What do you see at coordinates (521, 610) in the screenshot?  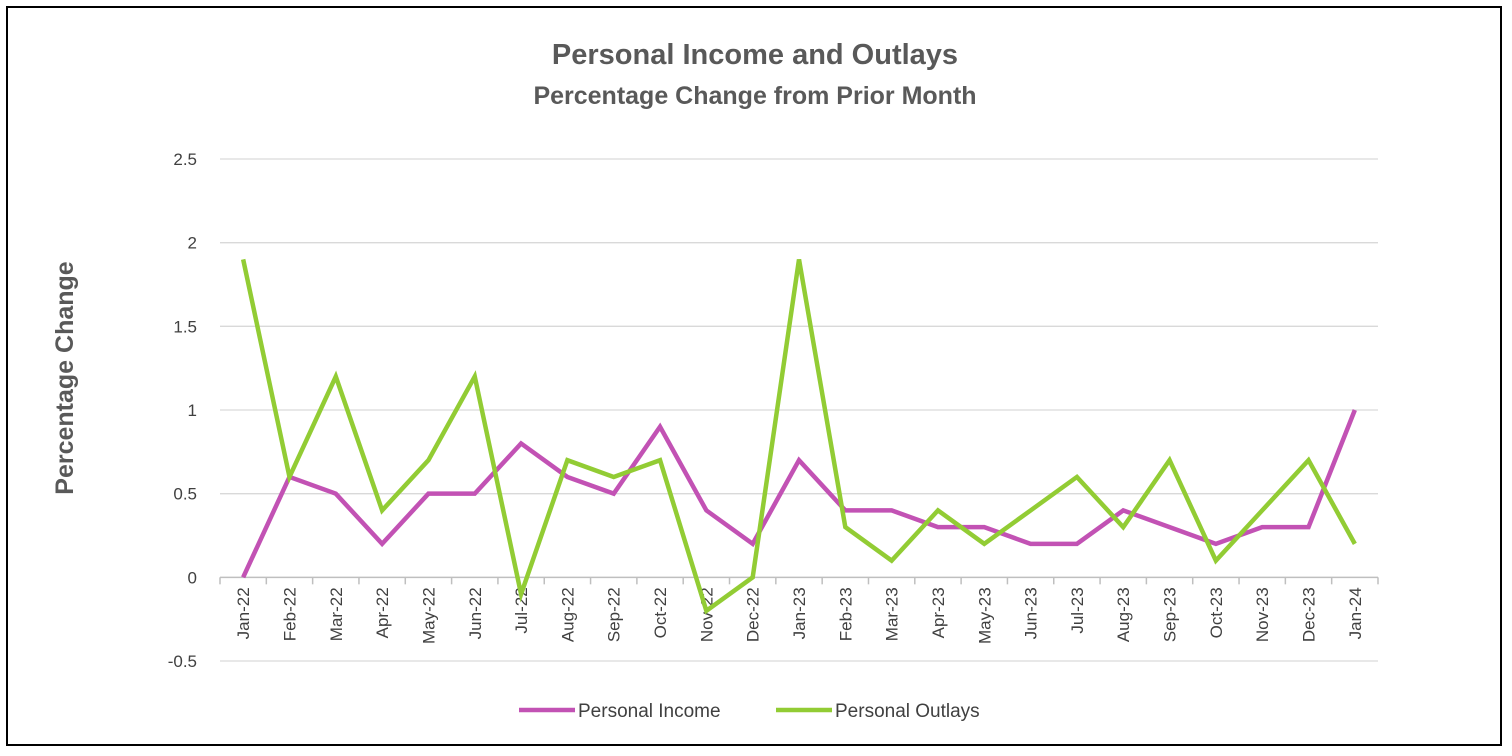 I see `x-tick-label: Jul-22` at bounding box center [521, 610].